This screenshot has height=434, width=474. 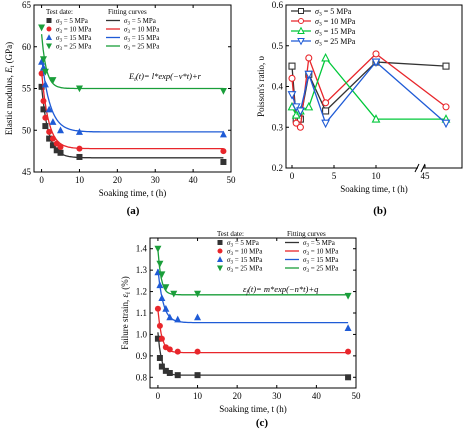 I want to click on x-tick-label: 5, so click(x=334, y=176).